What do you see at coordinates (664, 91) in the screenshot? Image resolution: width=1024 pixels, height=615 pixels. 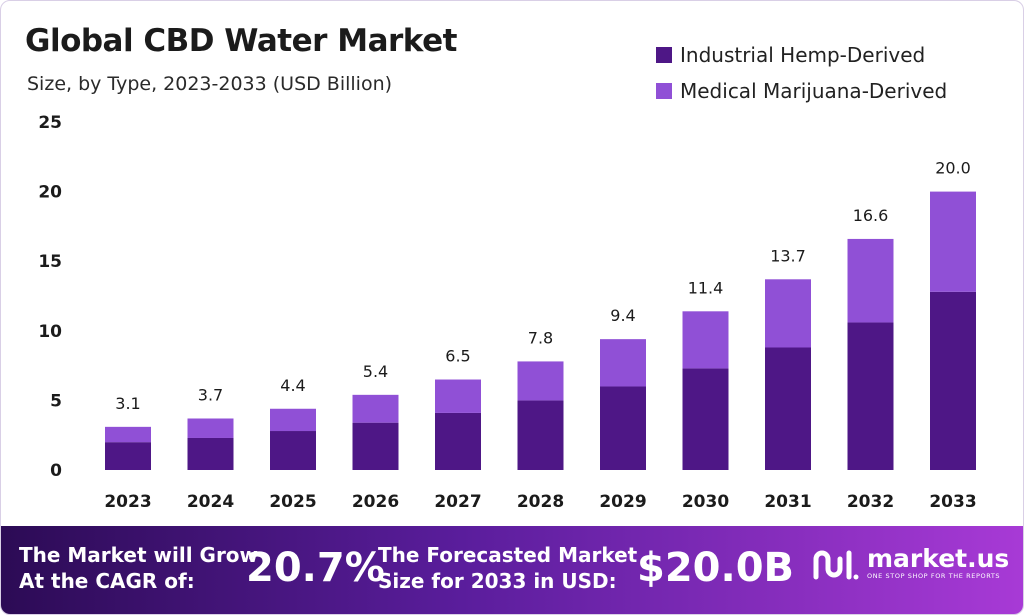 I see `legend-swatch-medical` at bounding box center [664, 91].